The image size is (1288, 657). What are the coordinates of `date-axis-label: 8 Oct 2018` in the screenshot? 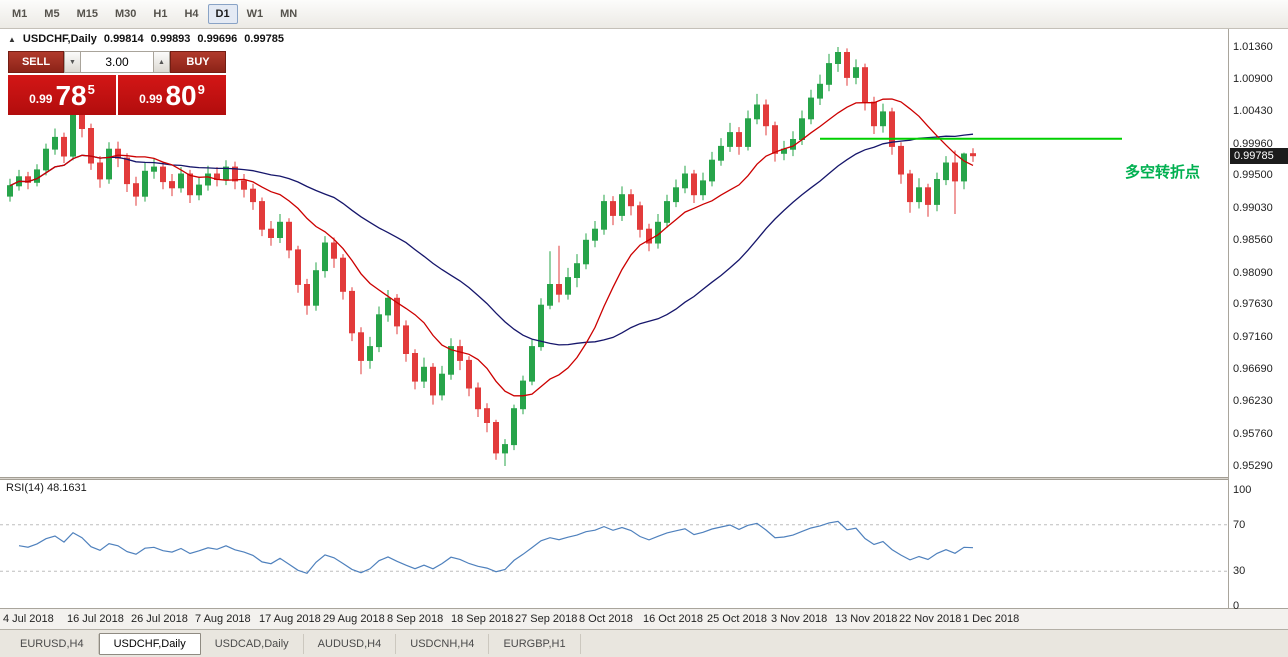 It's located at (606, 619).